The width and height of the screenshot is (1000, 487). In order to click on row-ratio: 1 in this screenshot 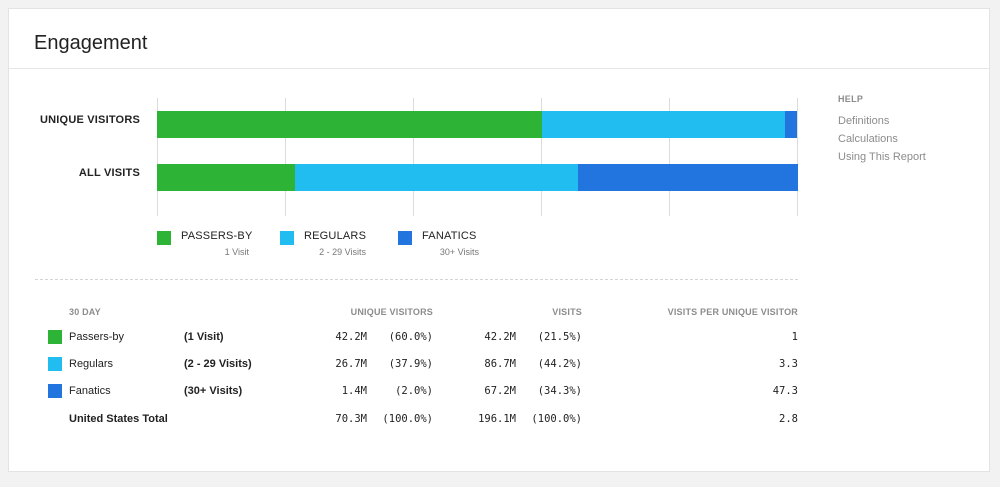, I will do `click(794, 337)`.